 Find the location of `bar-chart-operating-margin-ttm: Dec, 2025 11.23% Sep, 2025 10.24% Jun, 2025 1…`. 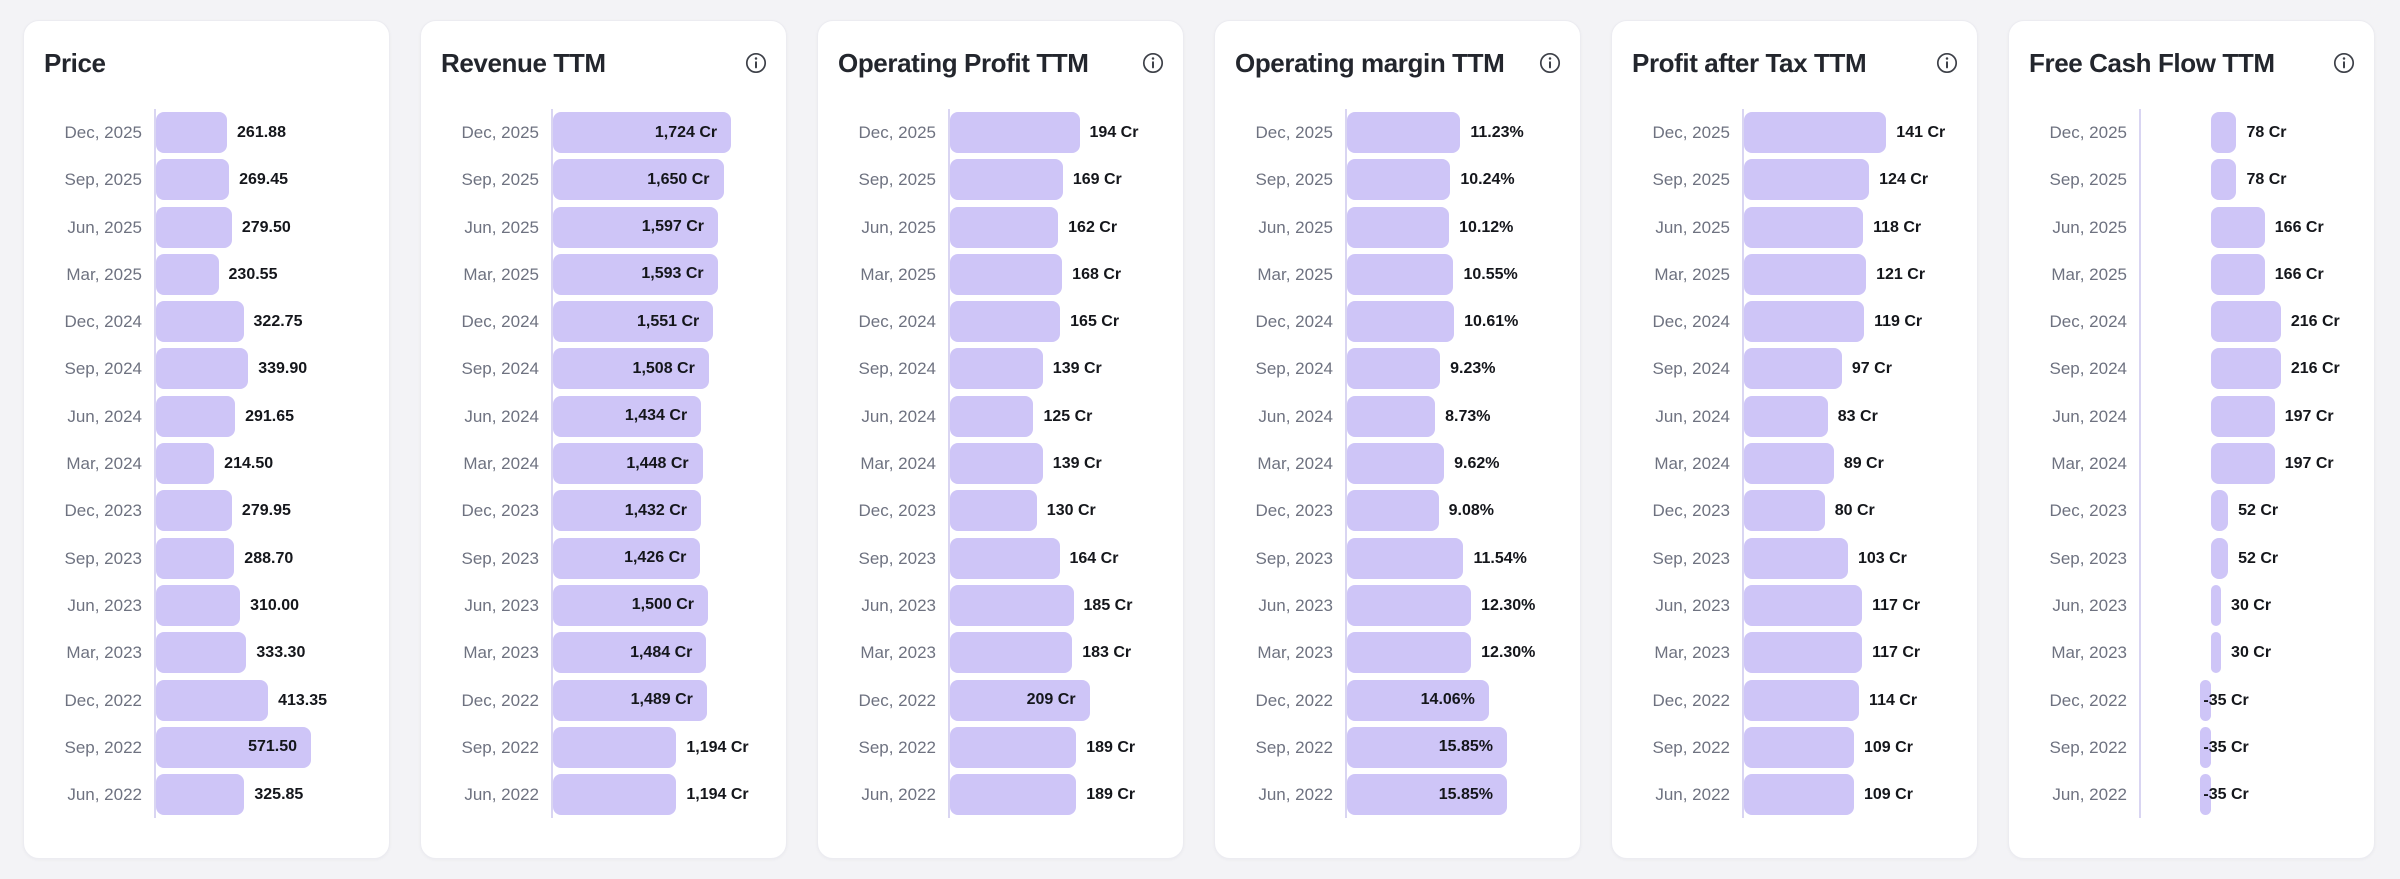

bar-chart-operating-margin-ttm: Dec, 2025 11.23% Sep, 2025 10.24% Jun, 2025 1… is located at coordinates (1399, 464).